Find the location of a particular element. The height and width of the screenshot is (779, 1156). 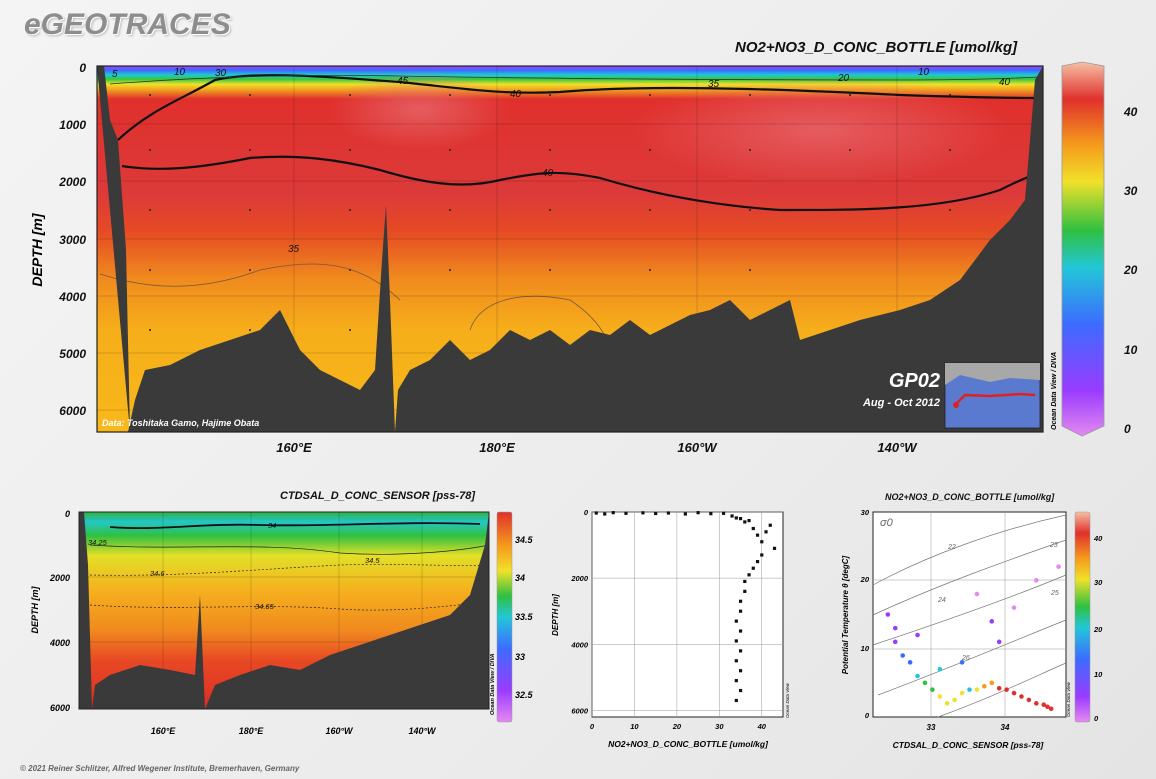

sal-colorbar-tick: 32.5 is located at coordinates (524, 695).